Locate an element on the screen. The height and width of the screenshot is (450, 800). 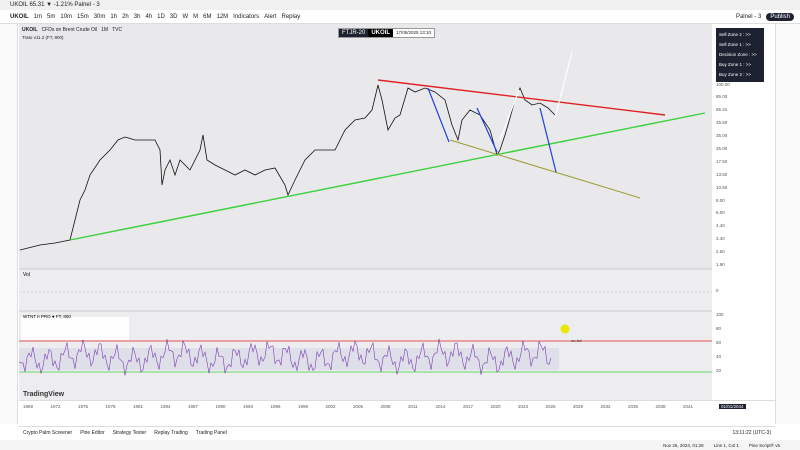
zone: Buy Zone 2 : >> is located at coordinates (735, 74).